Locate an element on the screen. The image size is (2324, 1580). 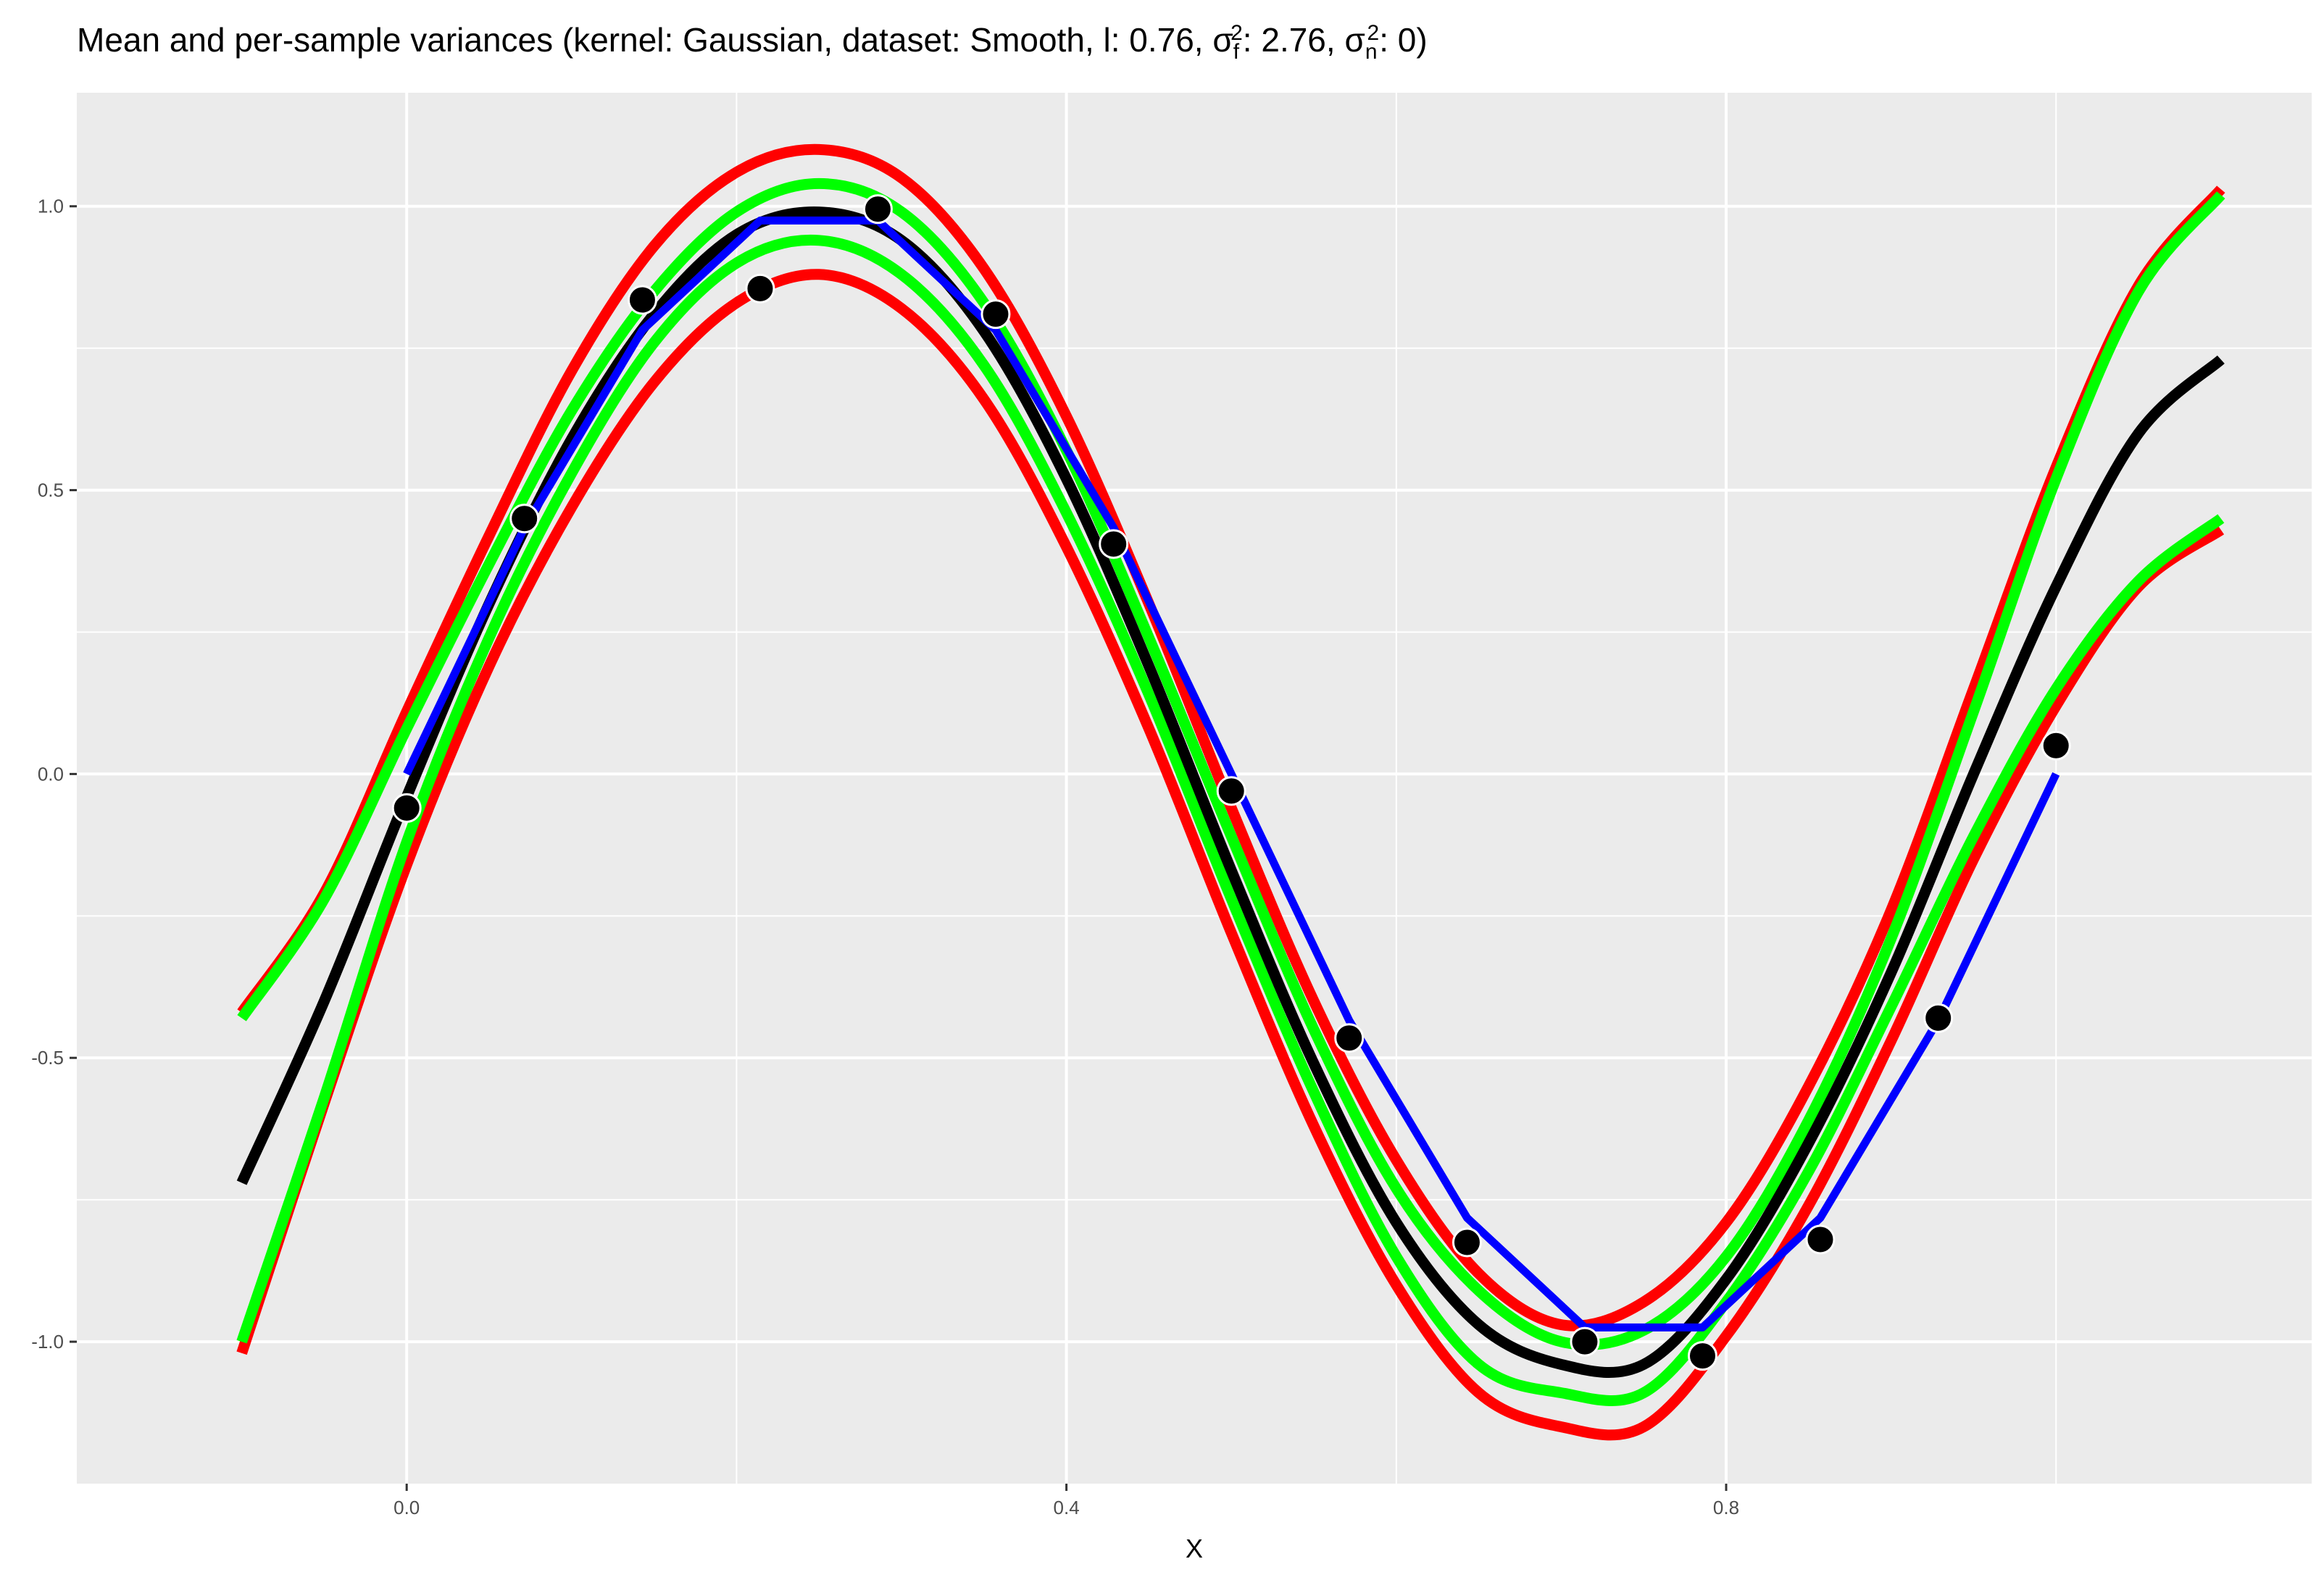
y-tick-label: -1.0 is located at coordinates (47, 1342).